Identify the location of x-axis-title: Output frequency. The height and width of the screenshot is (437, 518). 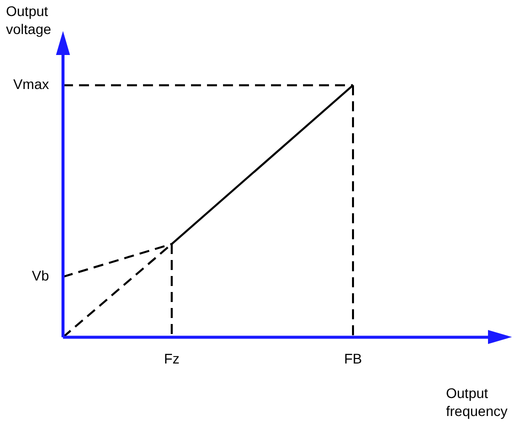
(477, 402).